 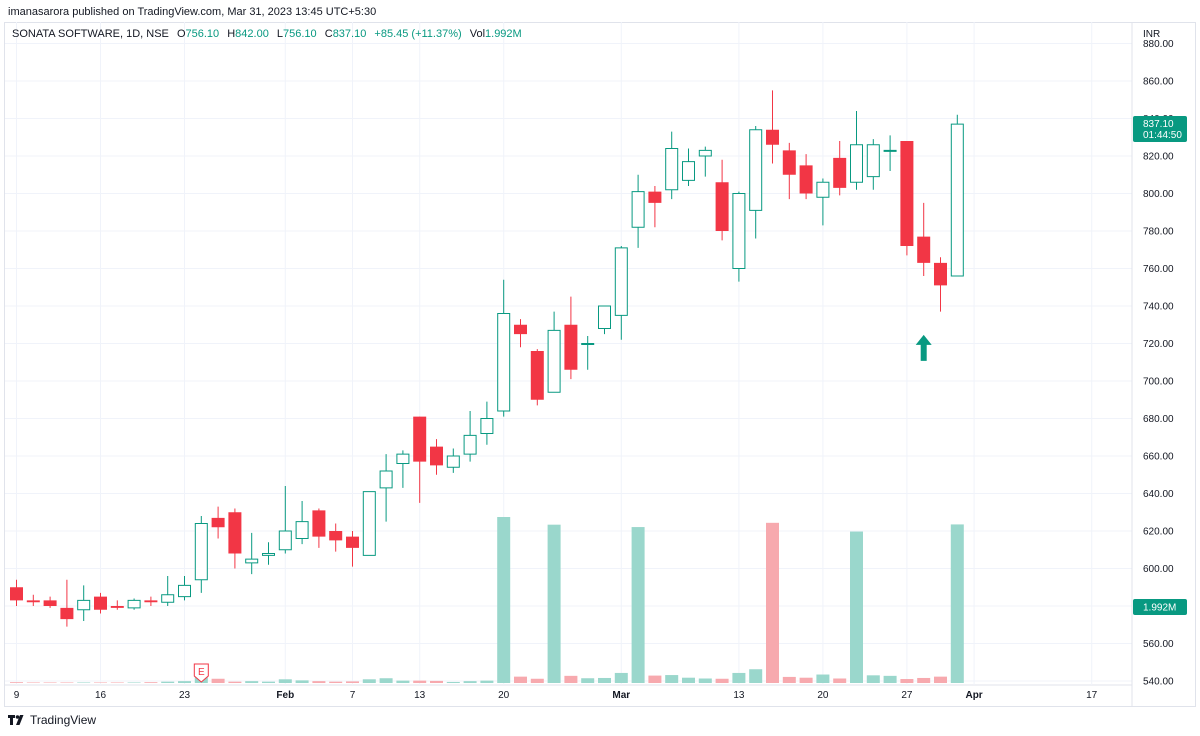 I want to click on time-tick-label: Apr, so click(x=973, y=695).